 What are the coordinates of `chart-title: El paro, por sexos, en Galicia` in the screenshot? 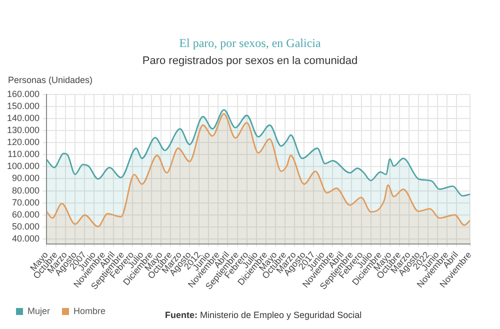 It's located at (250, 43).